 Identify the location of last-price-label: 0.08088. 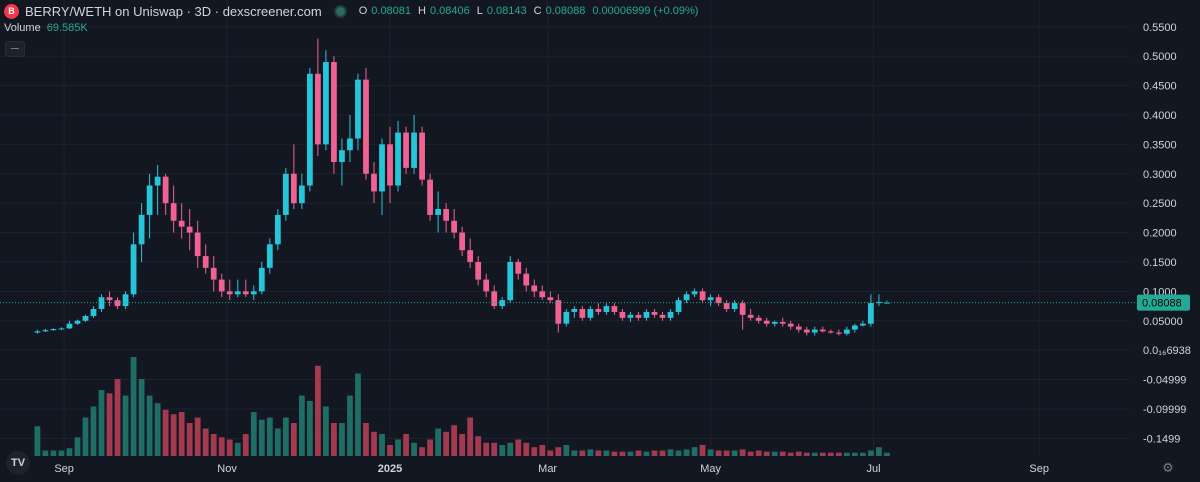
(1162, 304).